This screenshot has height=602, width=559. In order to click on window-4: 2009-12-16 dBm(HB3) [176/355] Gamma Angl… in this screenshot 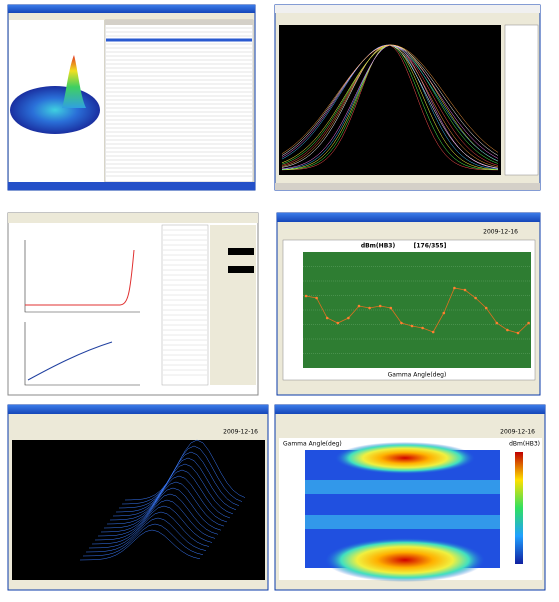, I will do `click(408, 304)`.